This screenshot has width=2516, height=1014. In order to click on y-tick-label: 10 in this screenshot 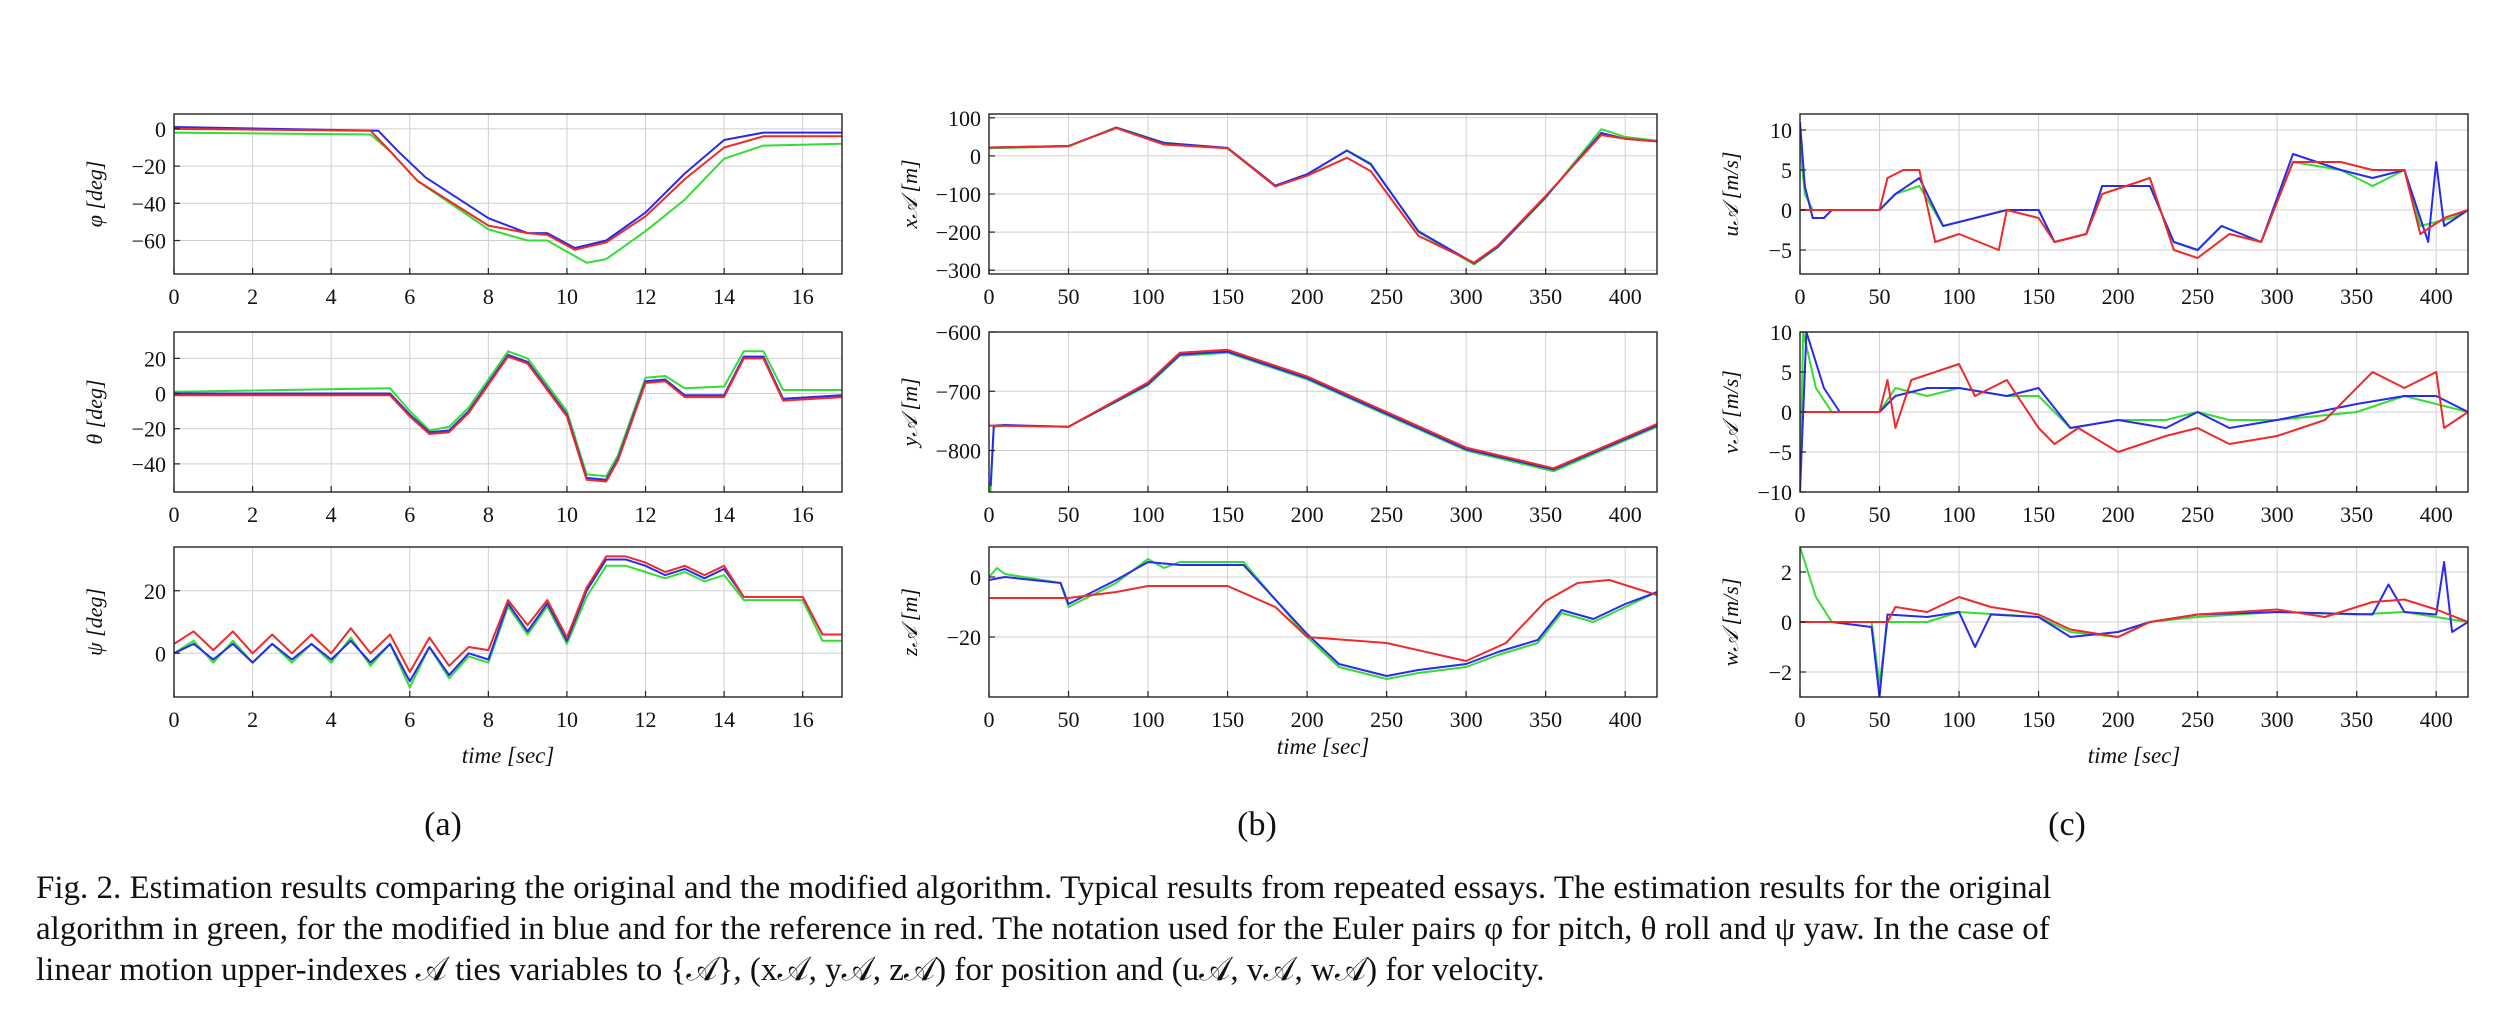, I will do `click(1781, 332)`.